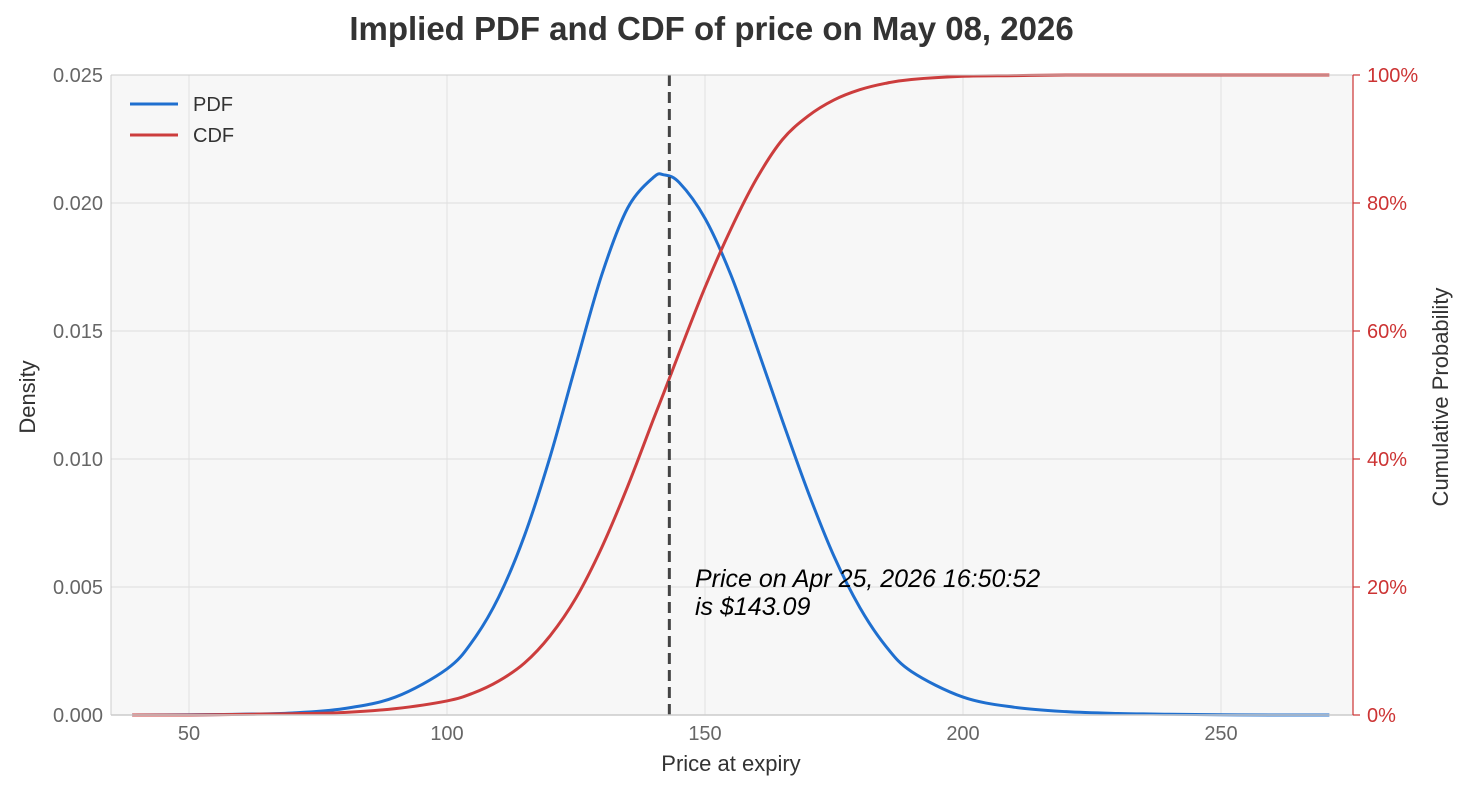  Describe the element at coordinates (189, 734) in the screenshot. I see `x-tick-label: 50` at that location.